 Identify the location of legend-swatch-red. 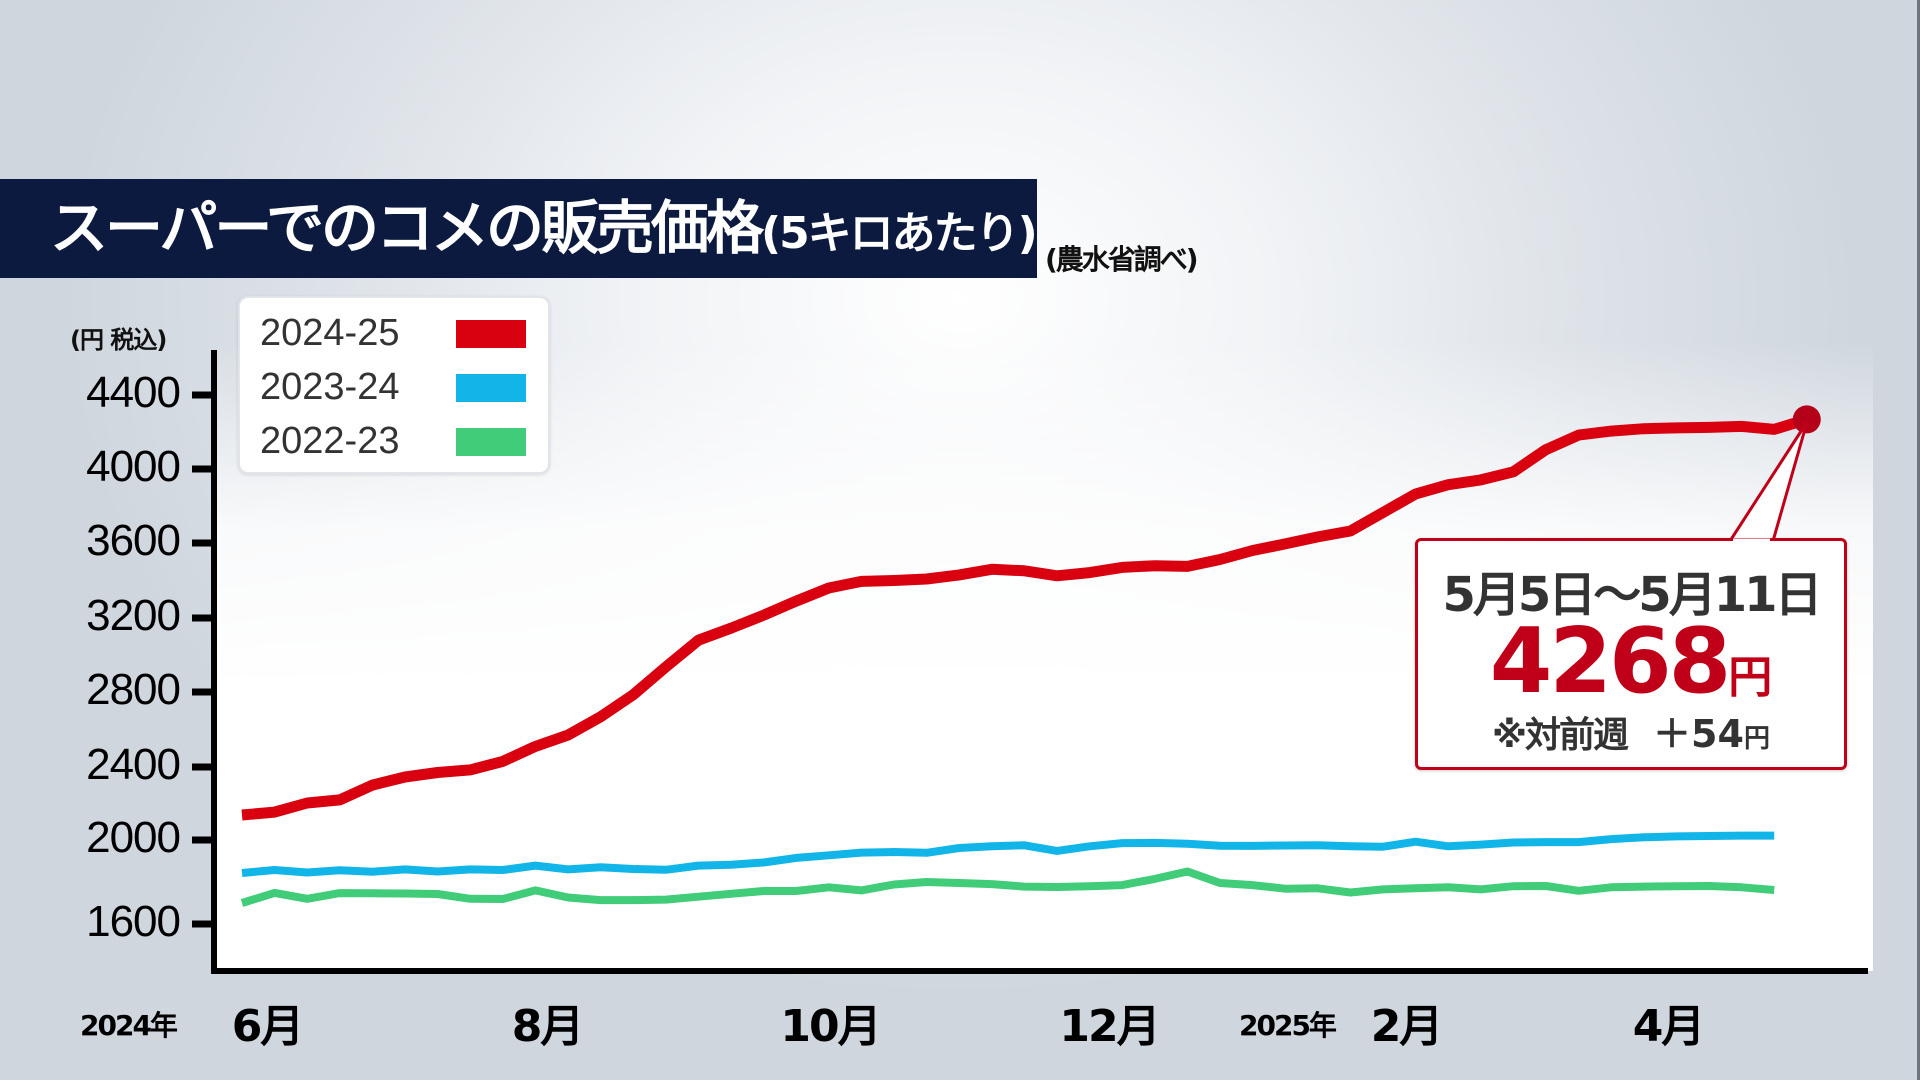
(491, 334).